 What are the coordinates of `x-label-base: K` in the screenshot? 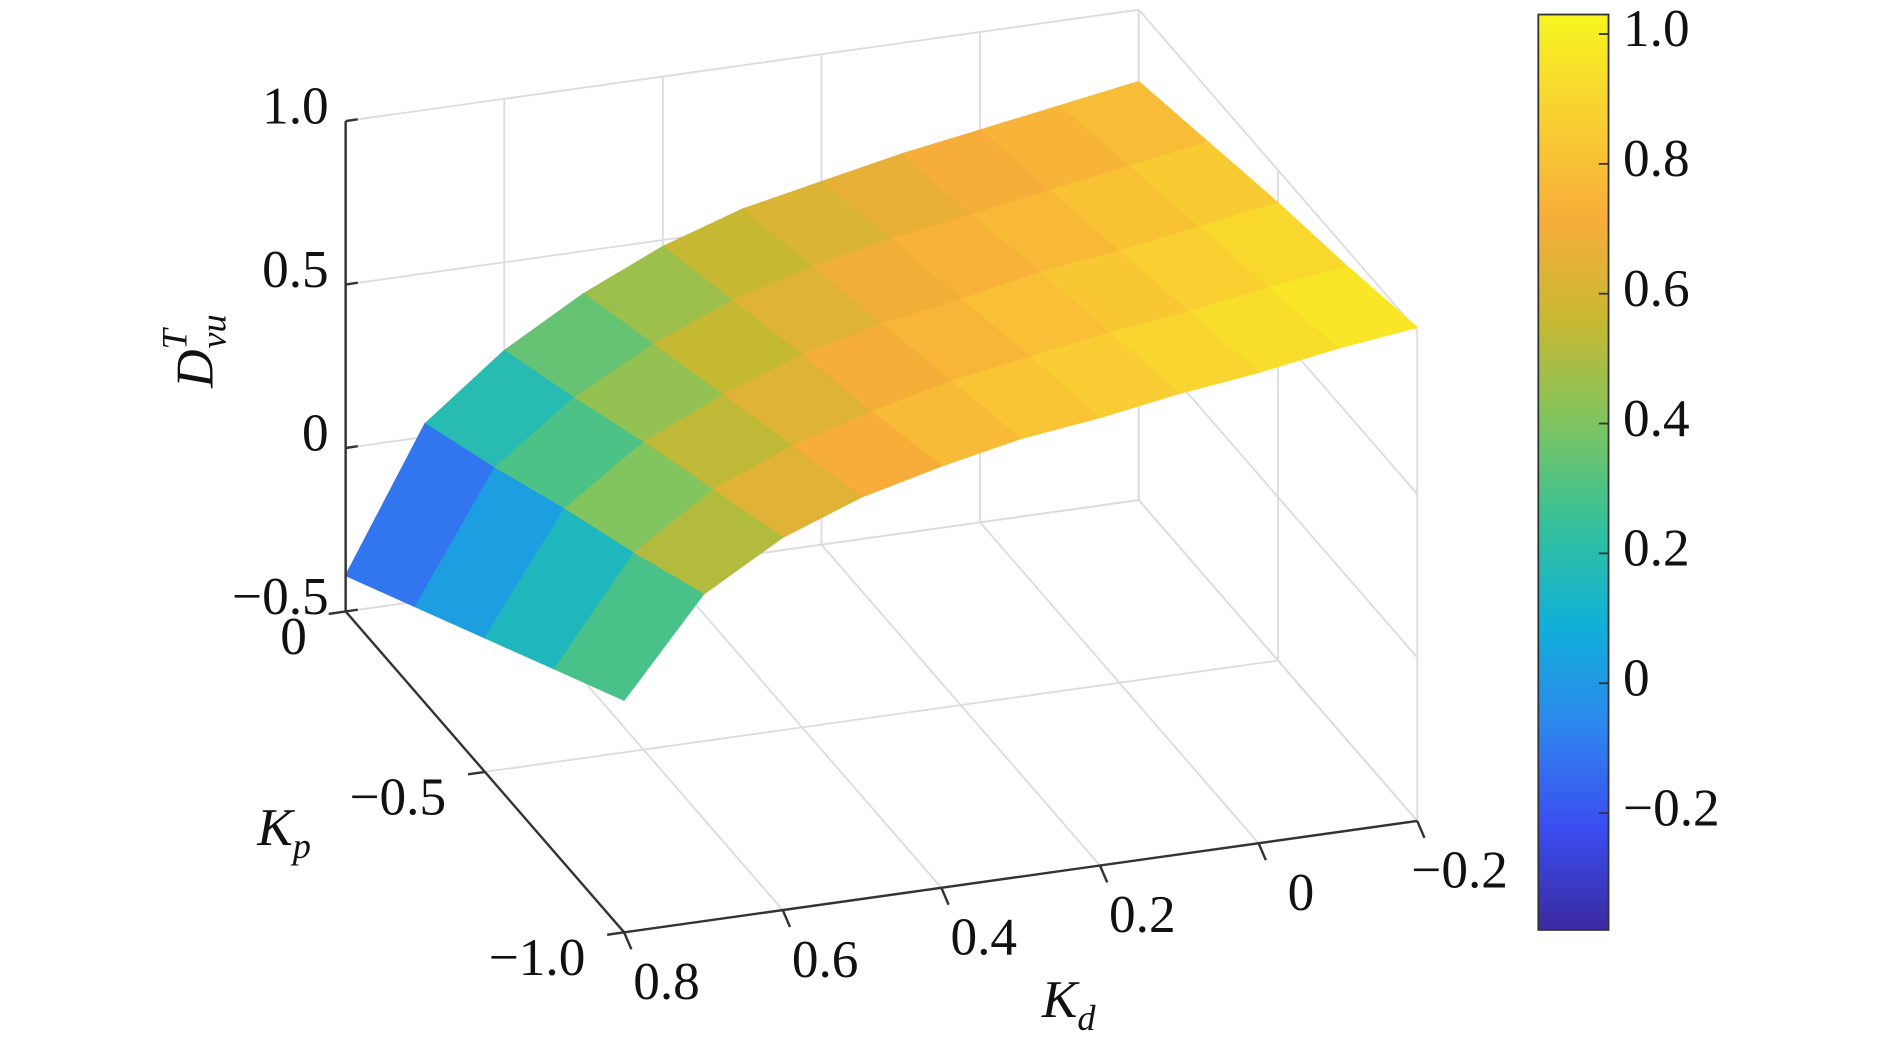 It's located at (1060, 999).